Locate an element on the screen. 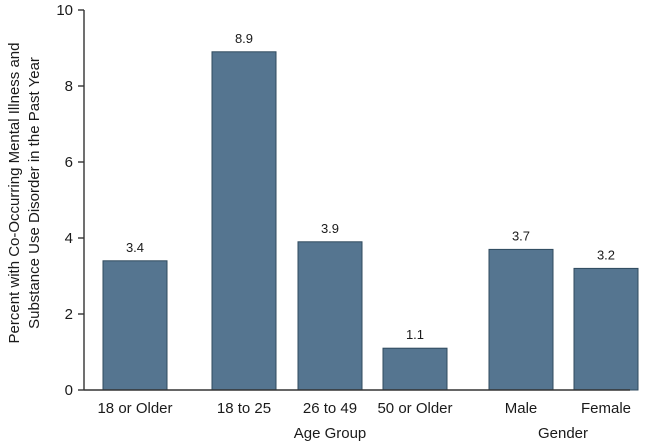  data-label: 3.2 is located at coordinates (606, 254).